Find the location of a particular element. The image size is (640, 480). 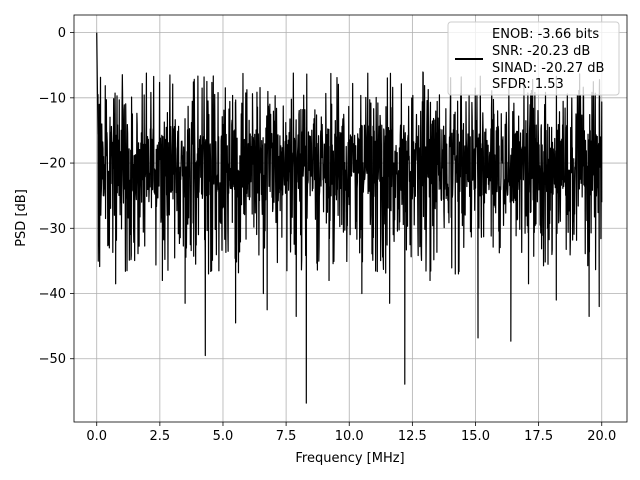

x-tick-label: 0.0 is located at coordinates (96, 436).